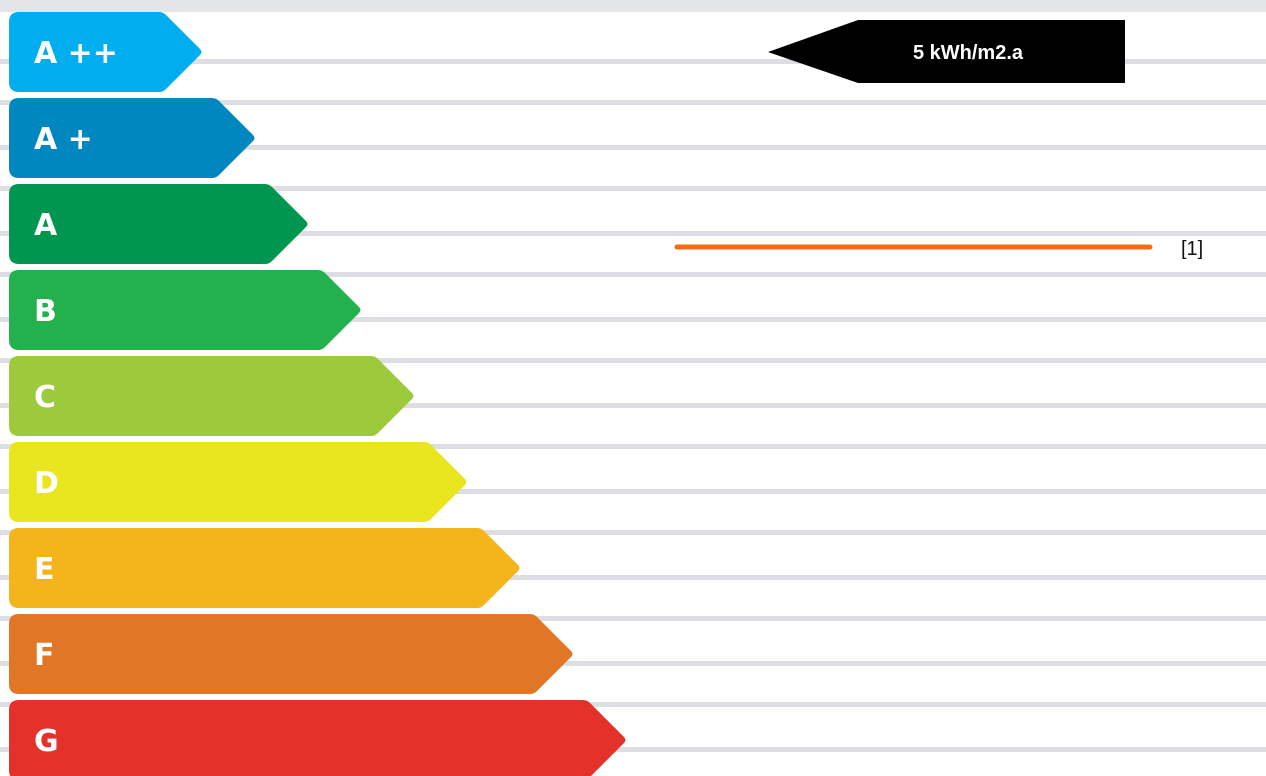  I want to click on indicator-arrow, so click(946, 51).